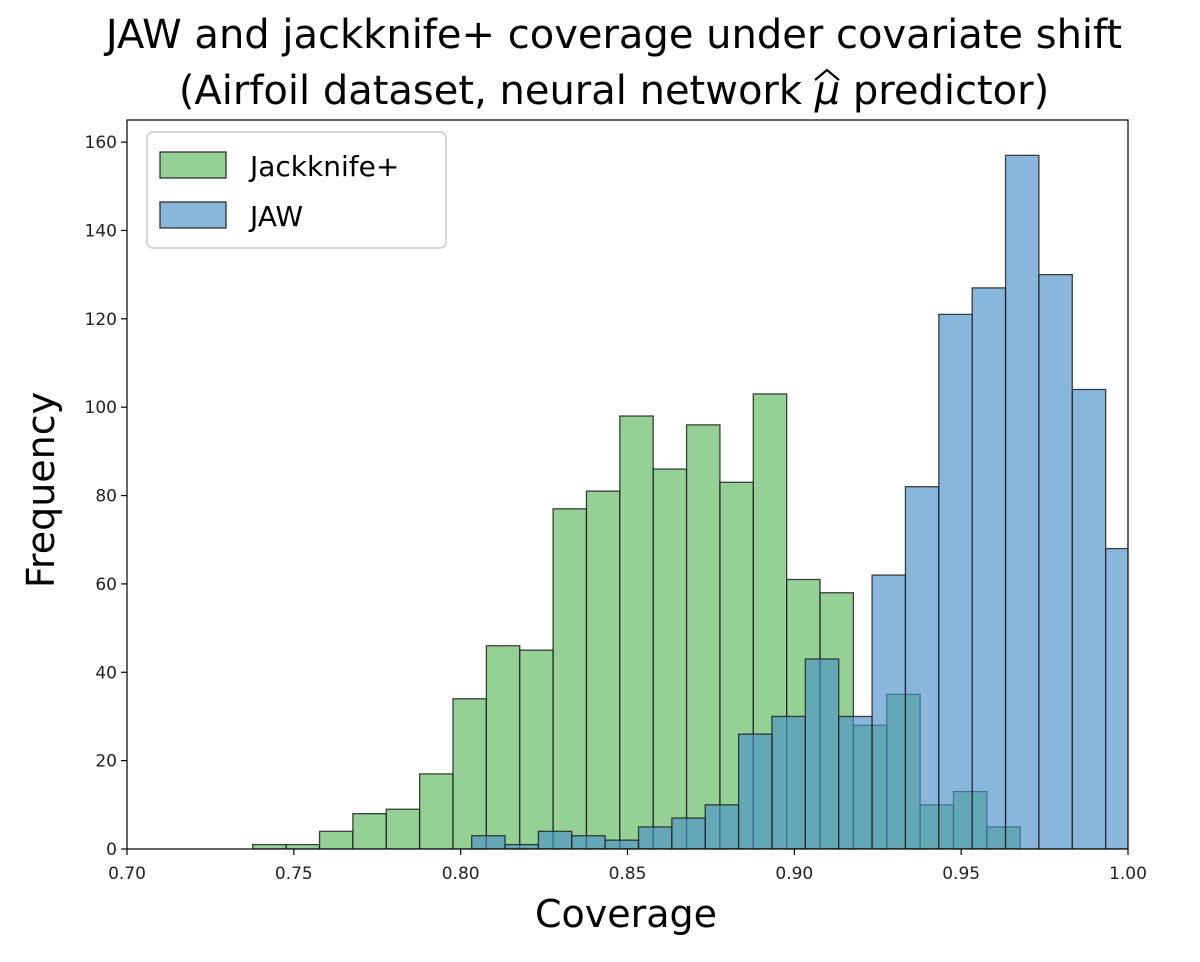 The width and height of the screenshot is (1200, 962). Describe the element at coordinates (106, 762) in the screenshot. I see `y-tick-label: 20` at that location.